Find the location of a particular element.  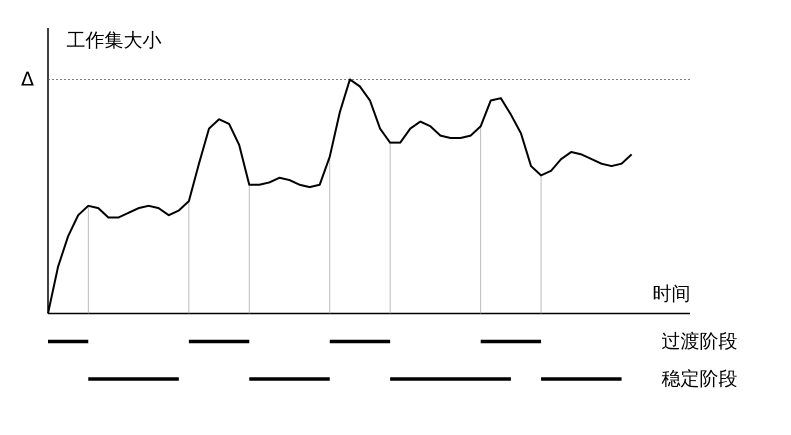

ref-line-label: Δ is located at coordinates (27, 79).